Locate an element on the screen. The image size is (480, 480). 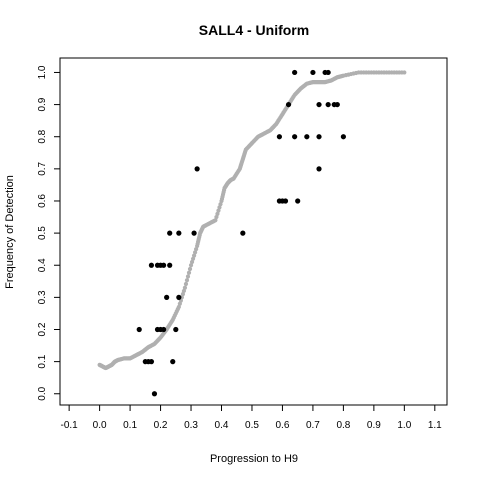
y-tick-label: 0.5 is located at coordinates (42, 233).